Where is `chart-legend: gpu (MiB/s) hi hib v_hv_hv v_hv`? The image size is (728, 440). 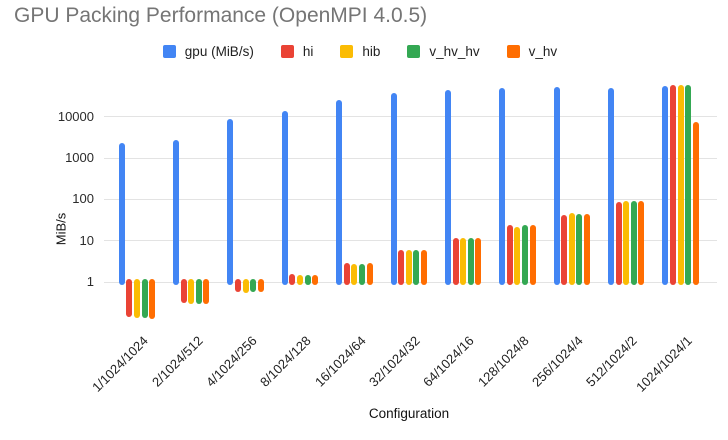
chart-legend: gpu (MiB/s) hi hib v_hv_hv v_hv is located at coordinates (360, 51).